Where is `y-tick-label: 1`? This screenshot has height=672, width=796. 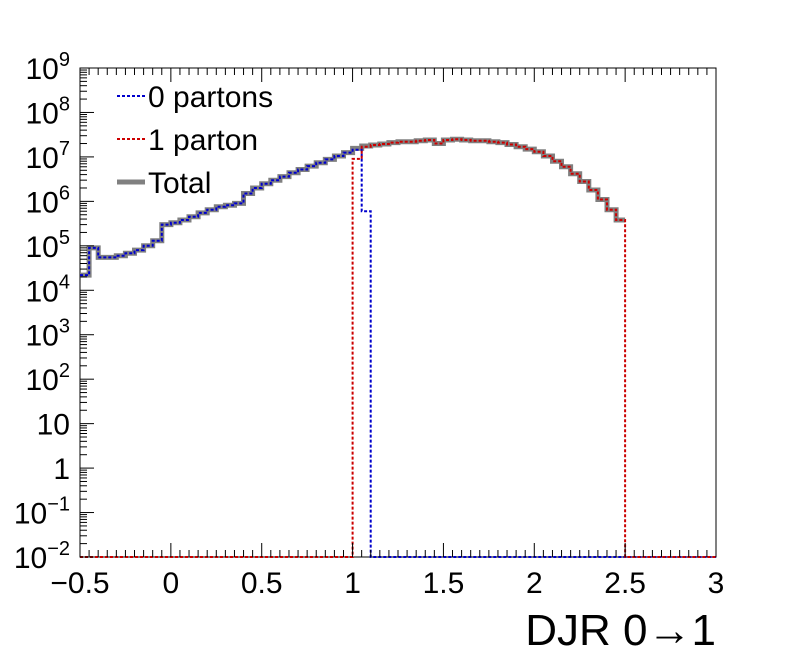
y-tick-label: 1 is located at coordinates (61, 469).